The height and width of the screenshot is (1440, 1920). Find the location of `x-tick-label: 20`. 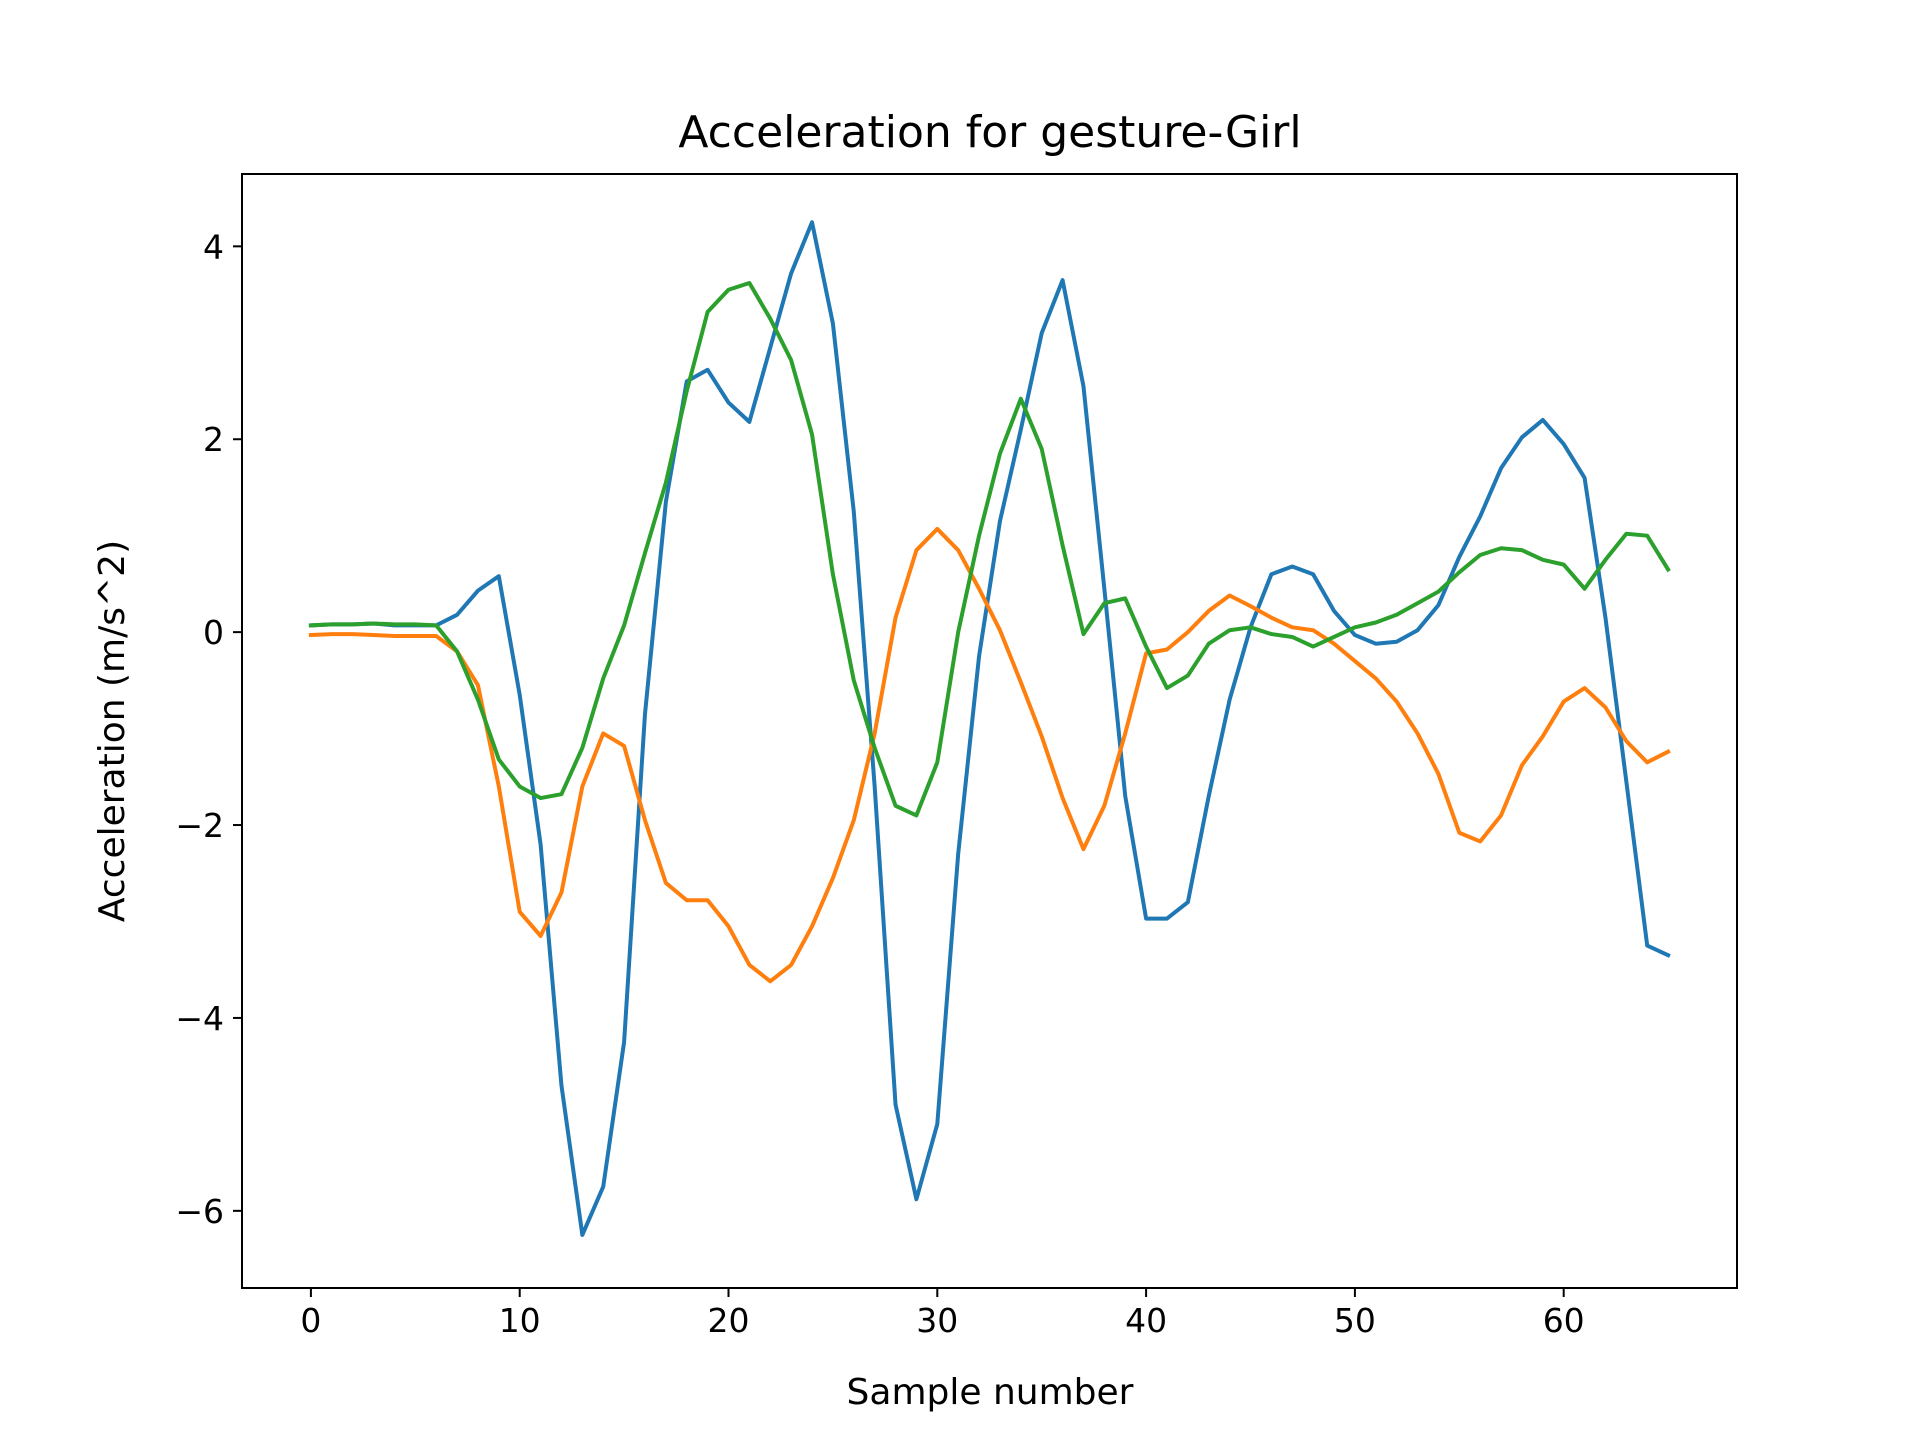

x-tick-label: 20 is located at coordinates (729, 1320).